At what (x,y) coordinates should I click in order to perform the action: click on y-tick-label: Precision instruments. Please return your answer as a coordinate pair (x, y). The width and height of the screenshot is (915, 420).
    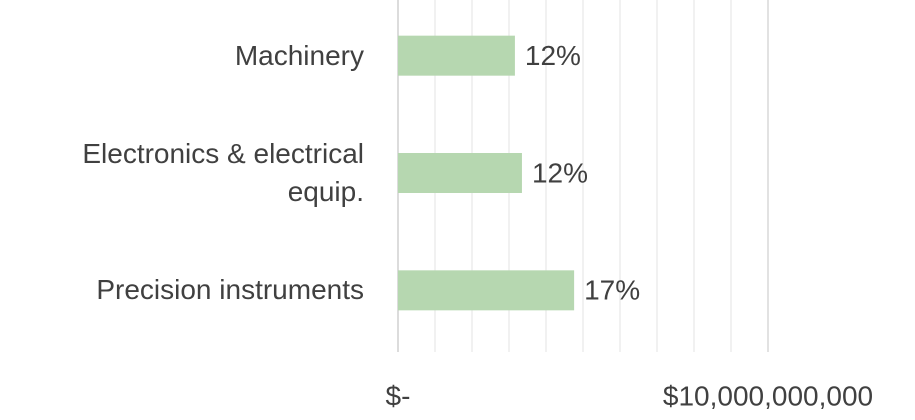
    Looking at the image, I should click on (230, 290).